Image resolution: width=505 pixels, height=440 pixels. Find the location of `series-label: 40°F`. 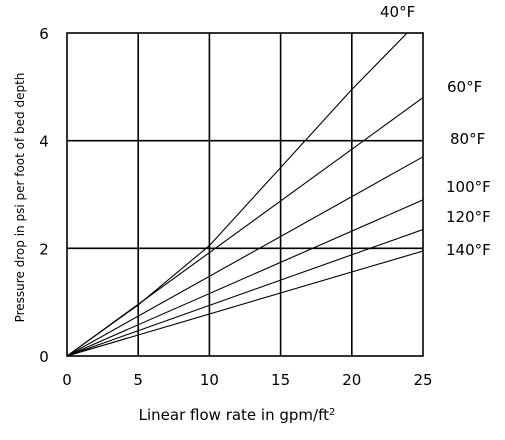

series-label: 40°F is located at coordinates (397, 12).